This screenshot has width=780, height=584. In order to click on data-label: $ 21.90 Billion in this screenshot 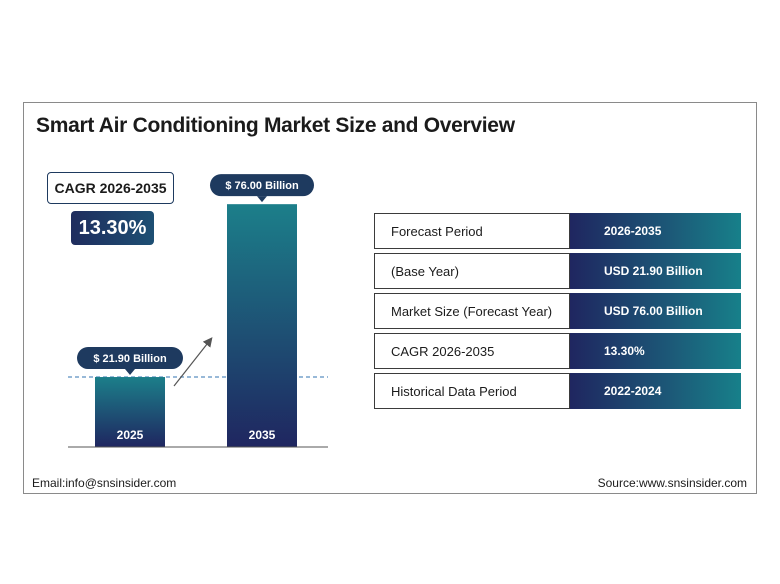, I will do `click(130, 359)`.